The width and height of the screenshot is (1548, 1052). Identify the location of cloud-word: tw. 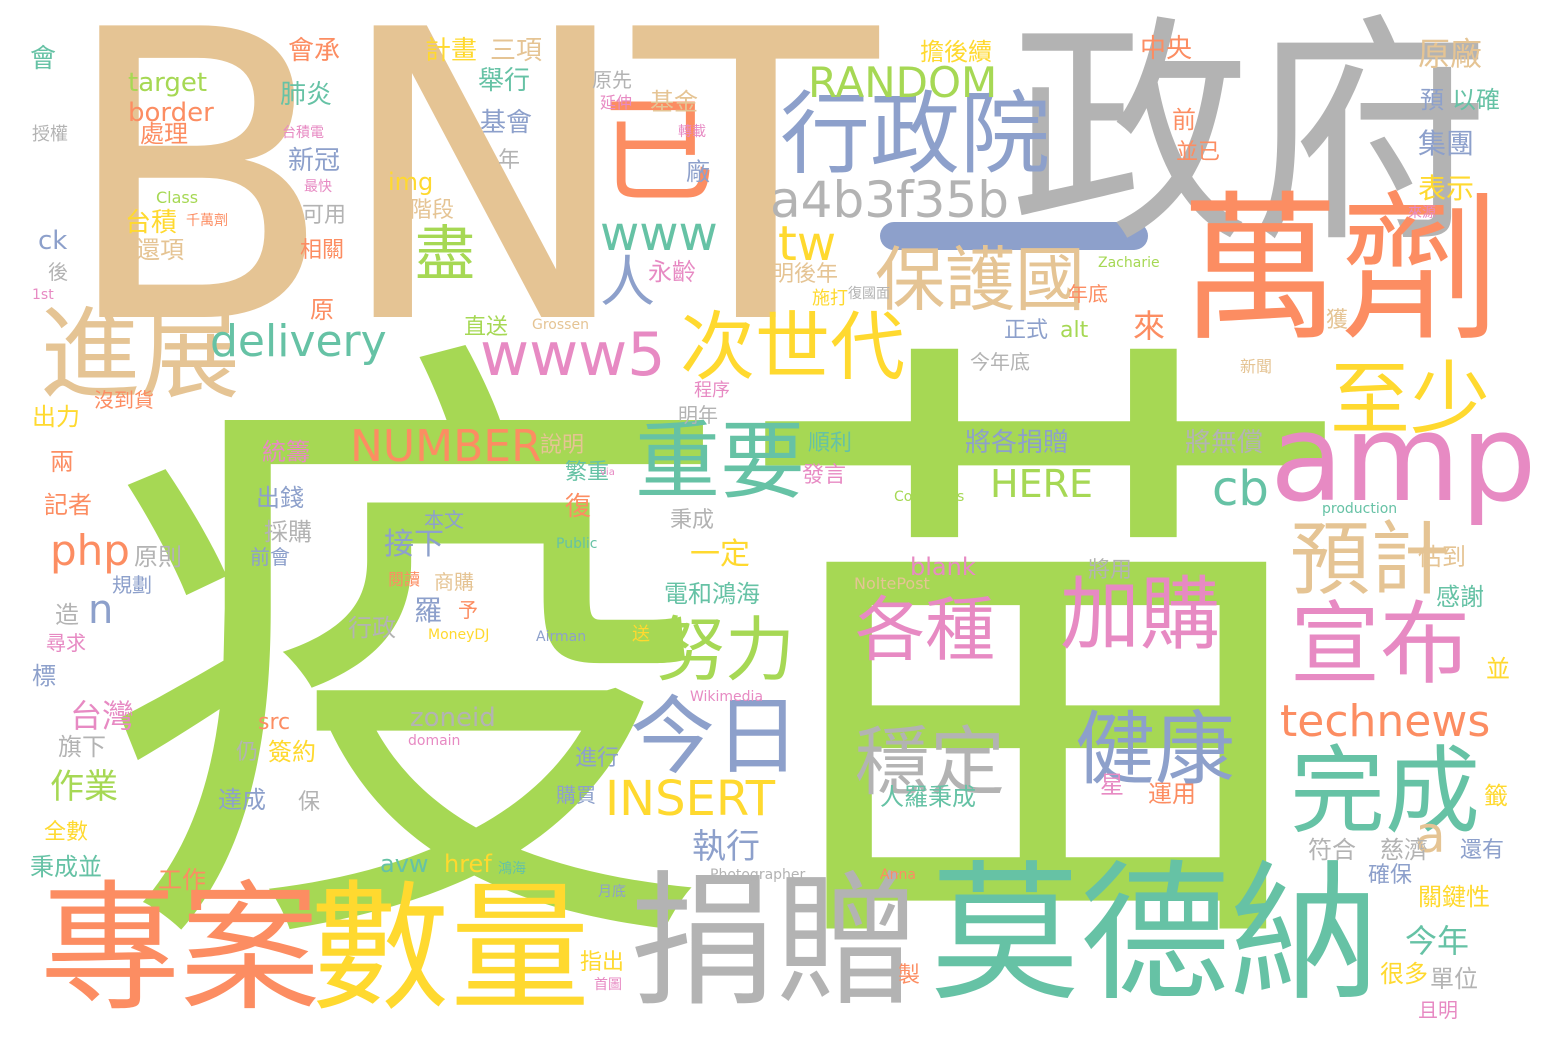
(807, 244).